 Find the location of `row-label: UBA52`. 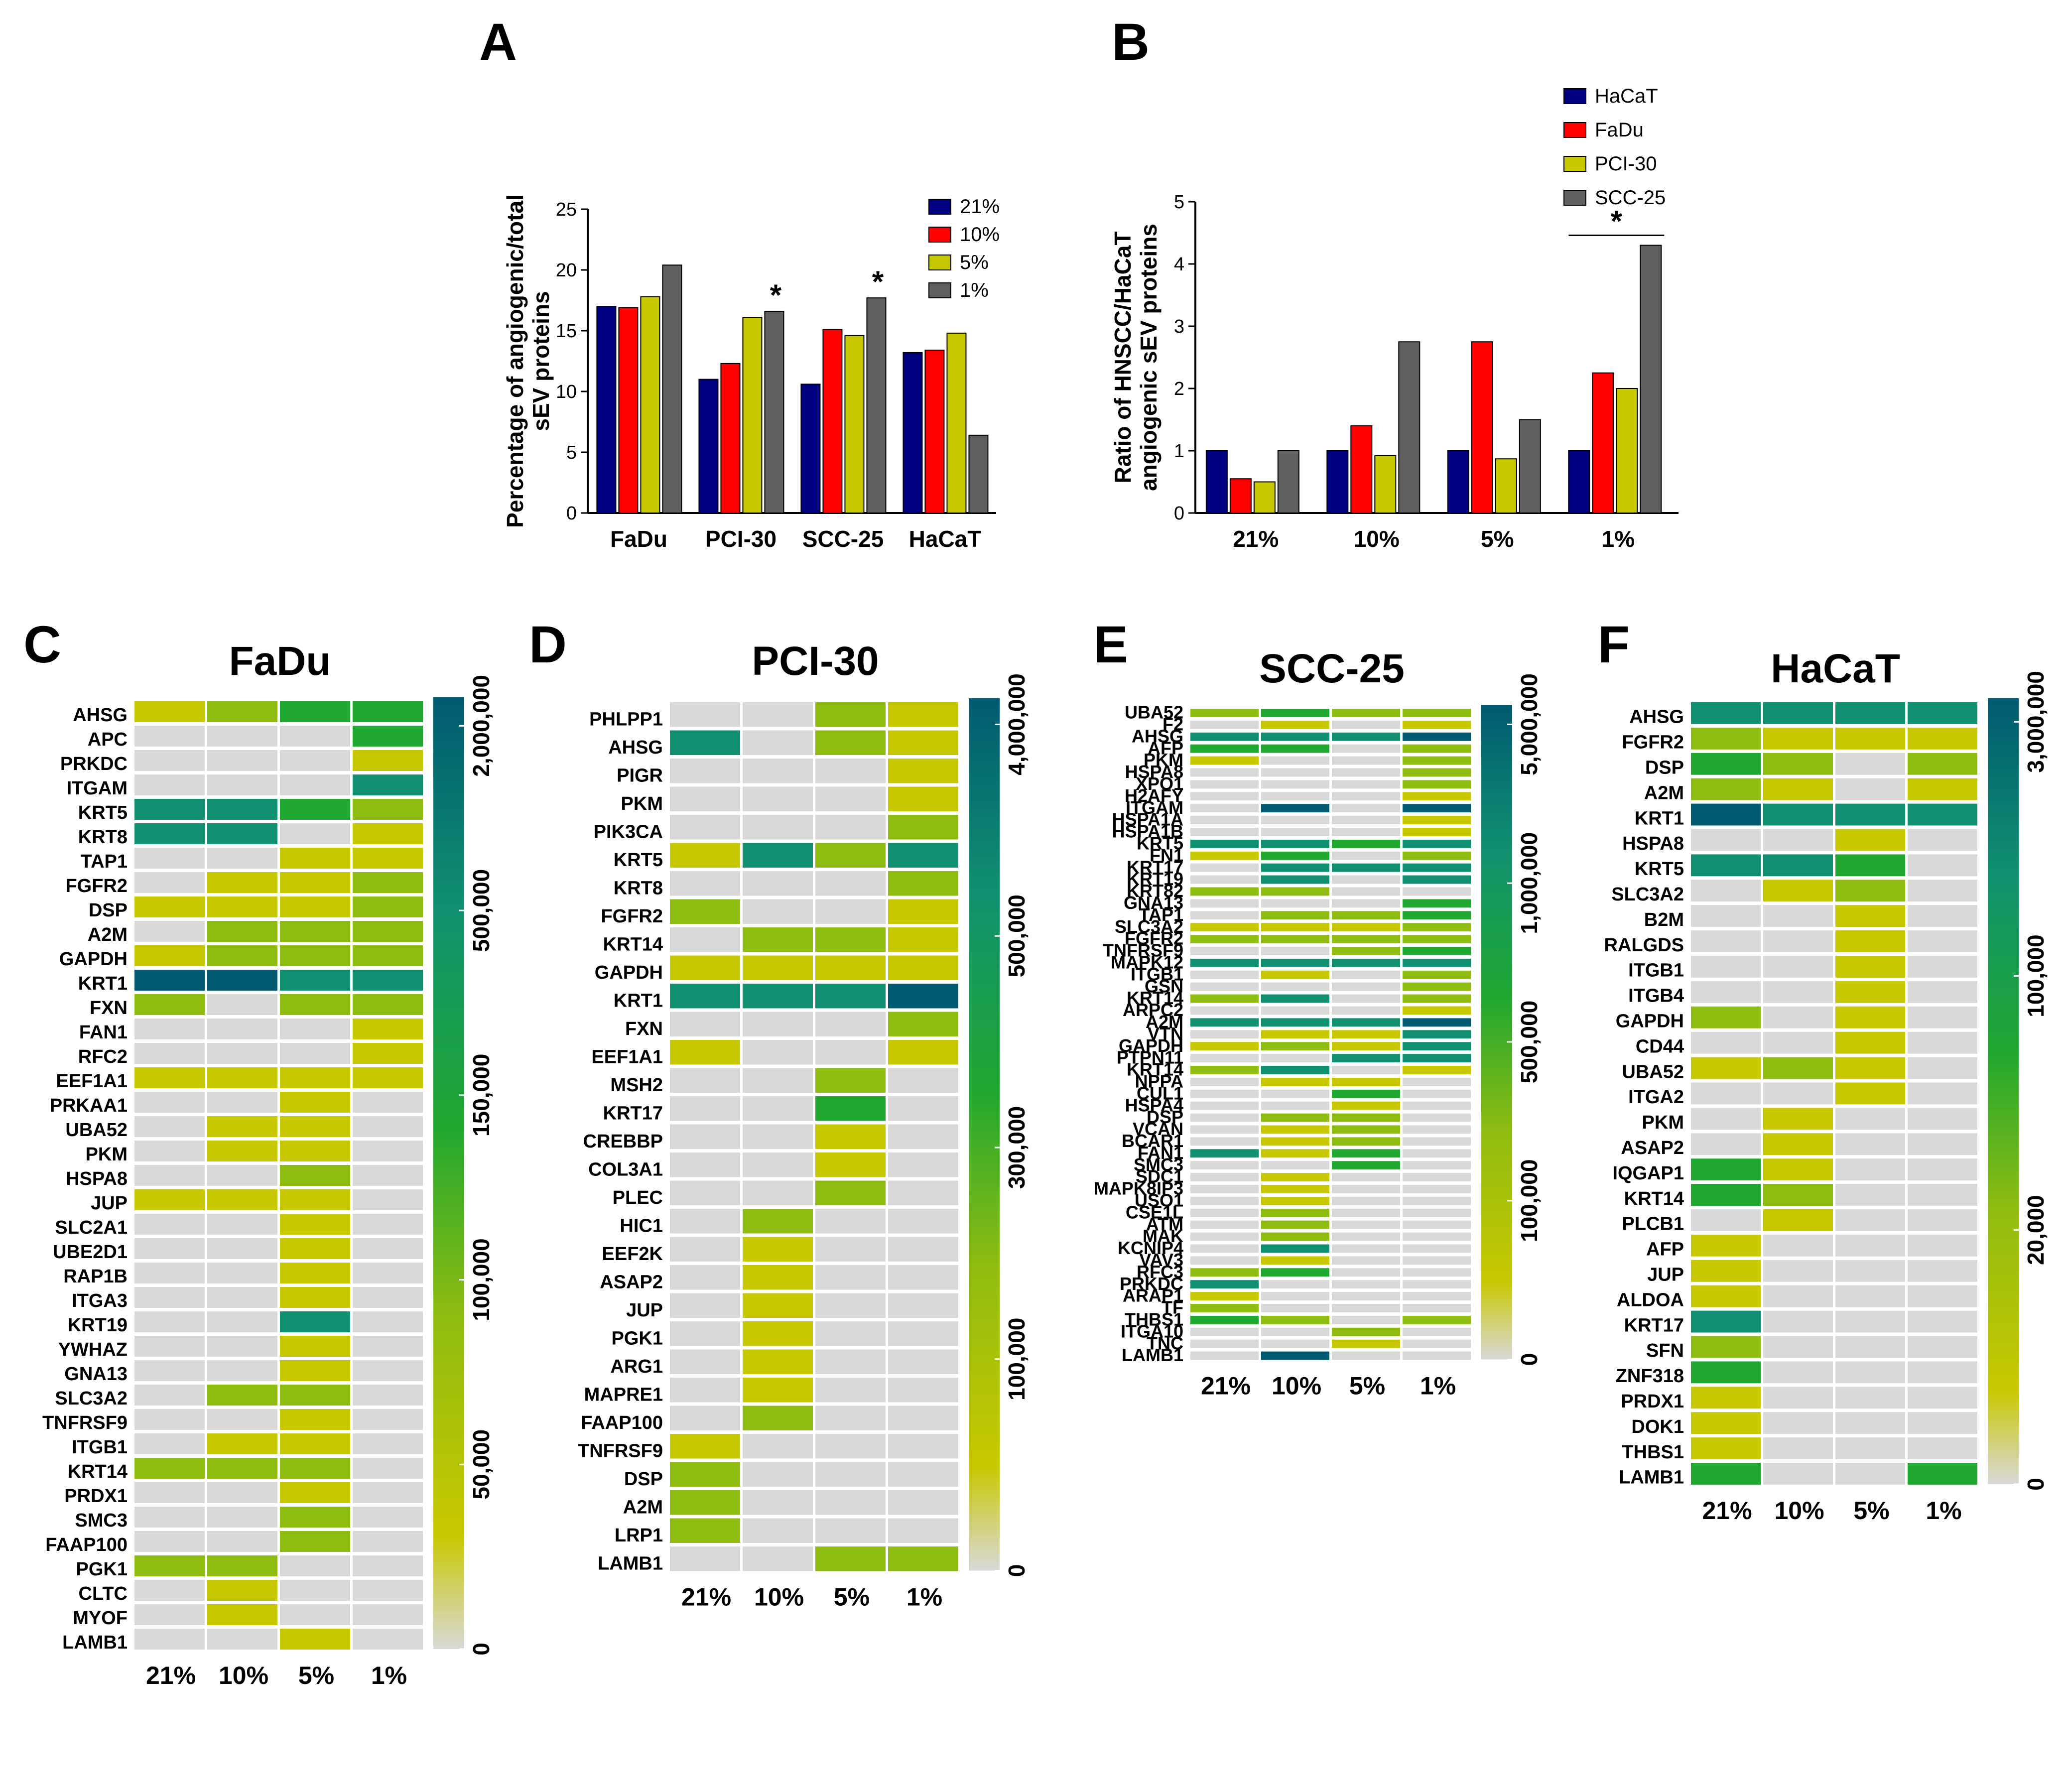

row-label: UBA52 is located at coordinates (1154, 712).